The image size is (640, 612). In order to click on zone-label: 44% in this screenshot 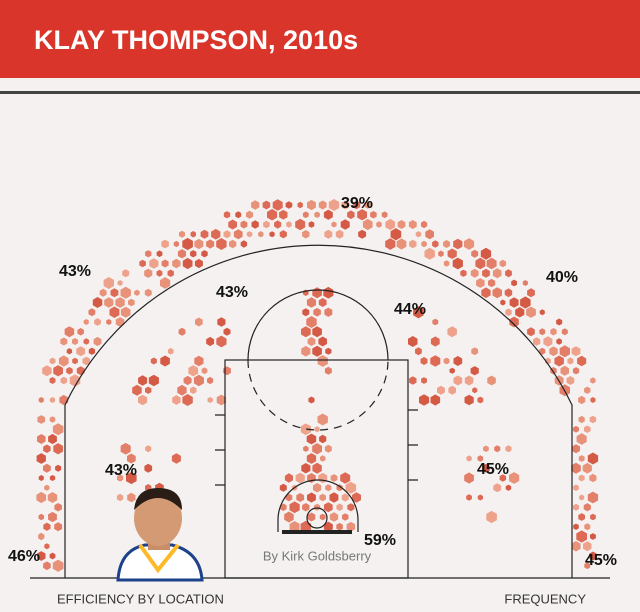, I will do `click(410, 309)`.